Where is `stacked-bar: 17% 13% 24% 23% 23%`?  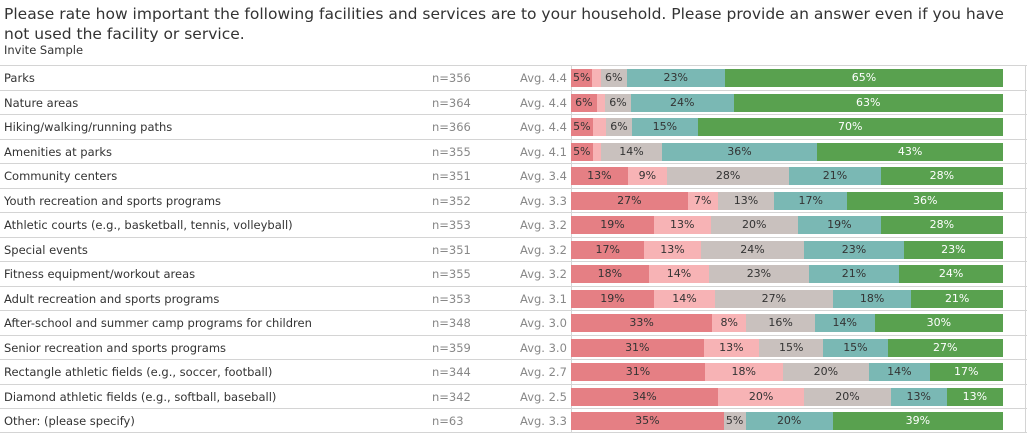
stacked-bar: 17% 13% 24% 23% 23% is located at coordinates (798, 249).